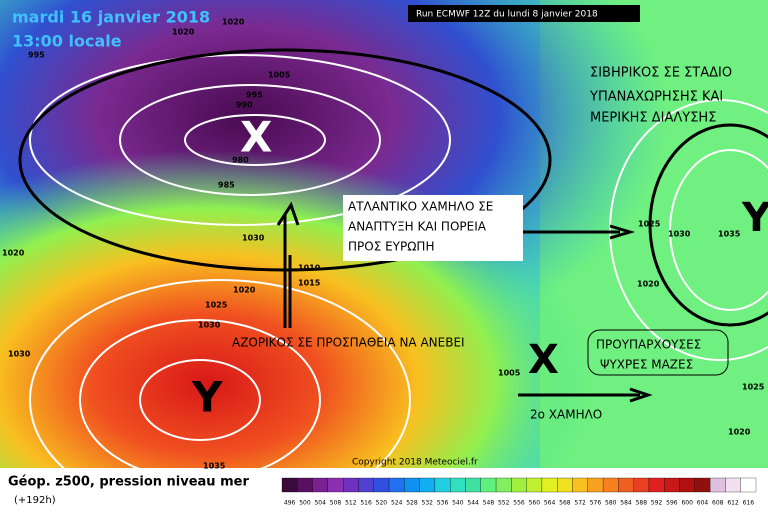 The width and height of the screenshot is (768, 516). What do you see at coordinates (703, 503) in the screenshot?
I see `colorbar-tick-label: 604` at bounding box center [703, 503].